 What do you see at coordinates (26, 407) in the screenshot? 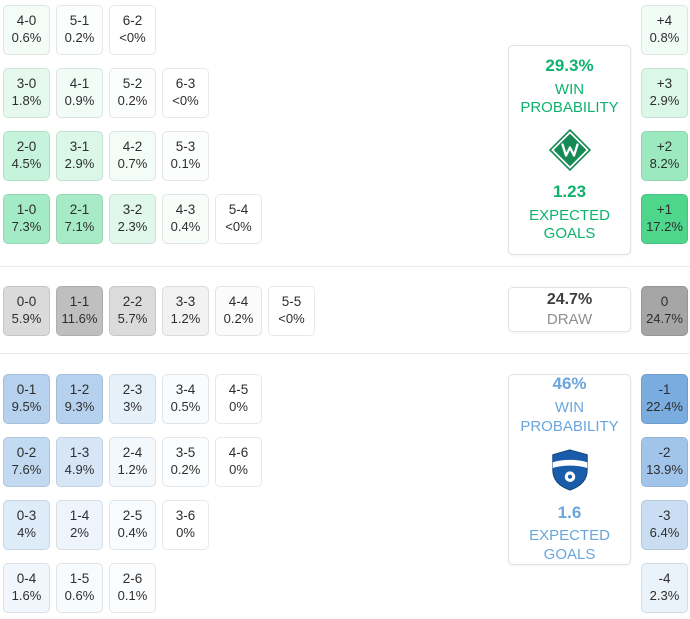
I see `probability-label: 9.5%` at bounding box center [26, 407].